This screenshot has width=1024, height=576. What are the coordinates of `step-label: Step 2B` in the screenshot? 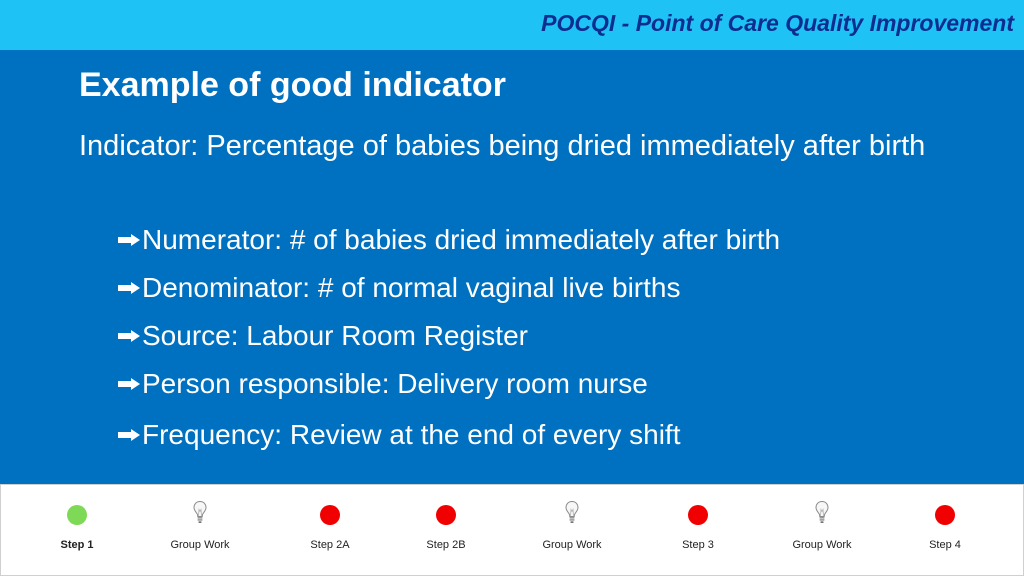 It's located at (446, 545).